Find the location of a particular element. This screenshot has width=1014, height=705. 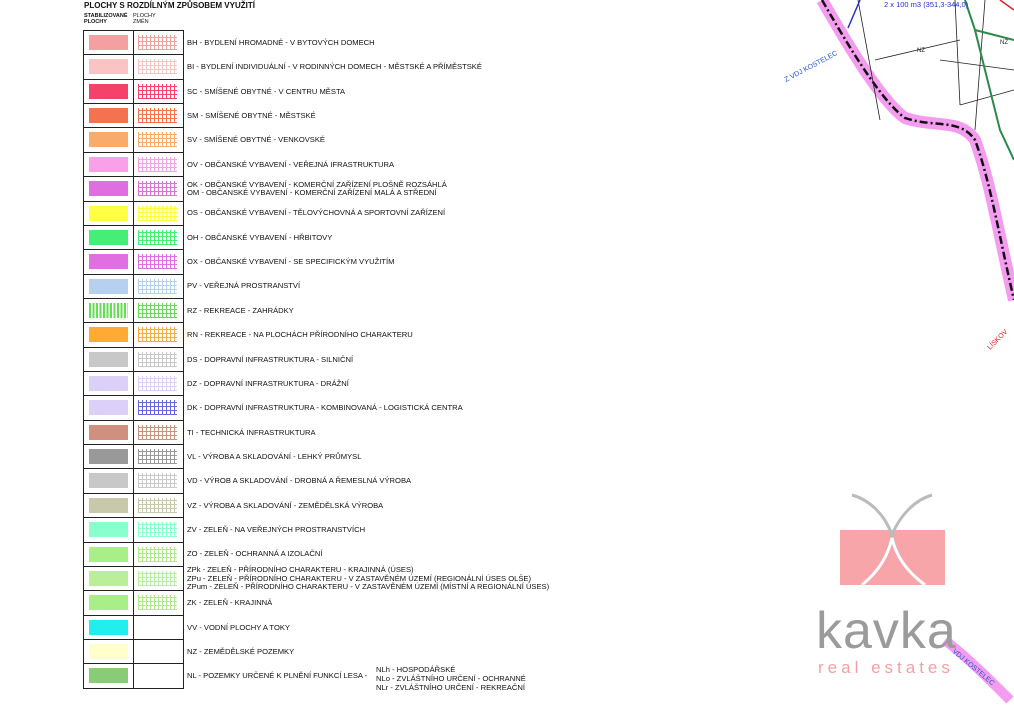

label-line: OH - OBČANSKÉ VYBAVENÍ - HŘBITOVY is located at coordinates (260, 237).